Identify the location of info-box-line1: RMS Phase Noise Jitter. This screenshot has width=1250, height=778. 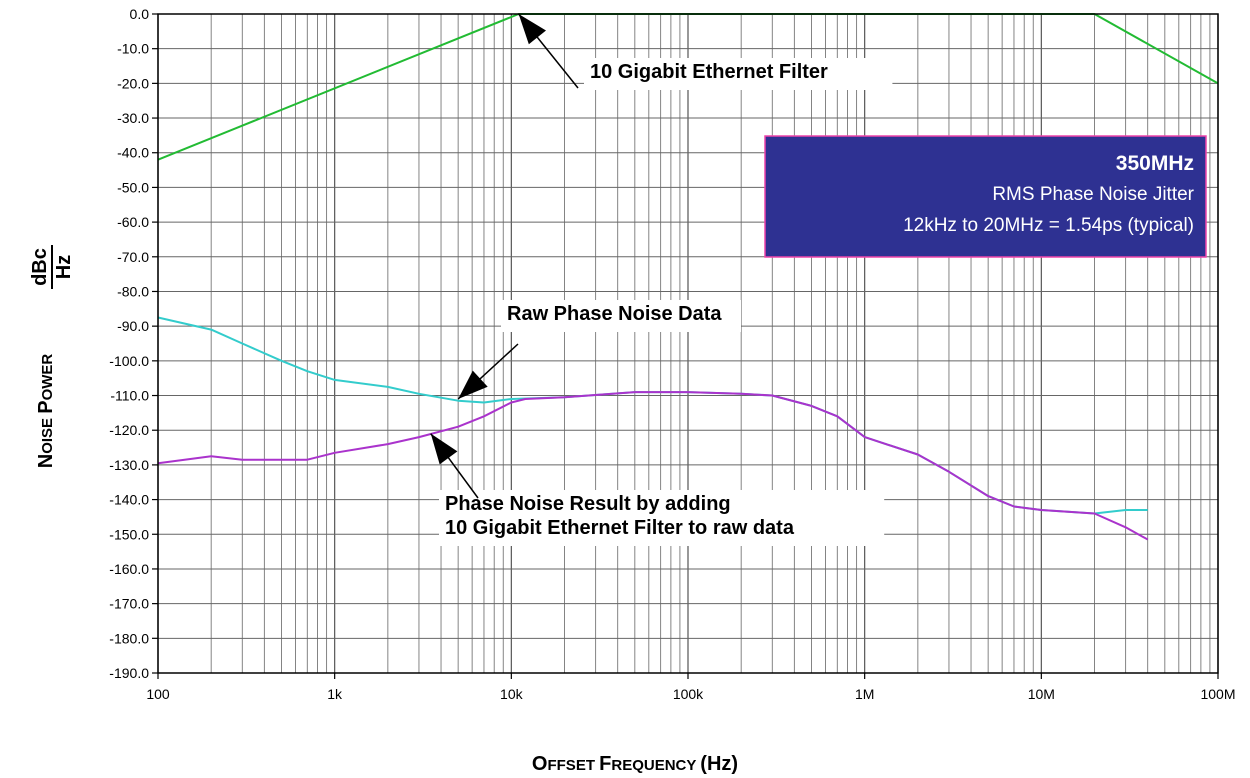
(1093, 194).